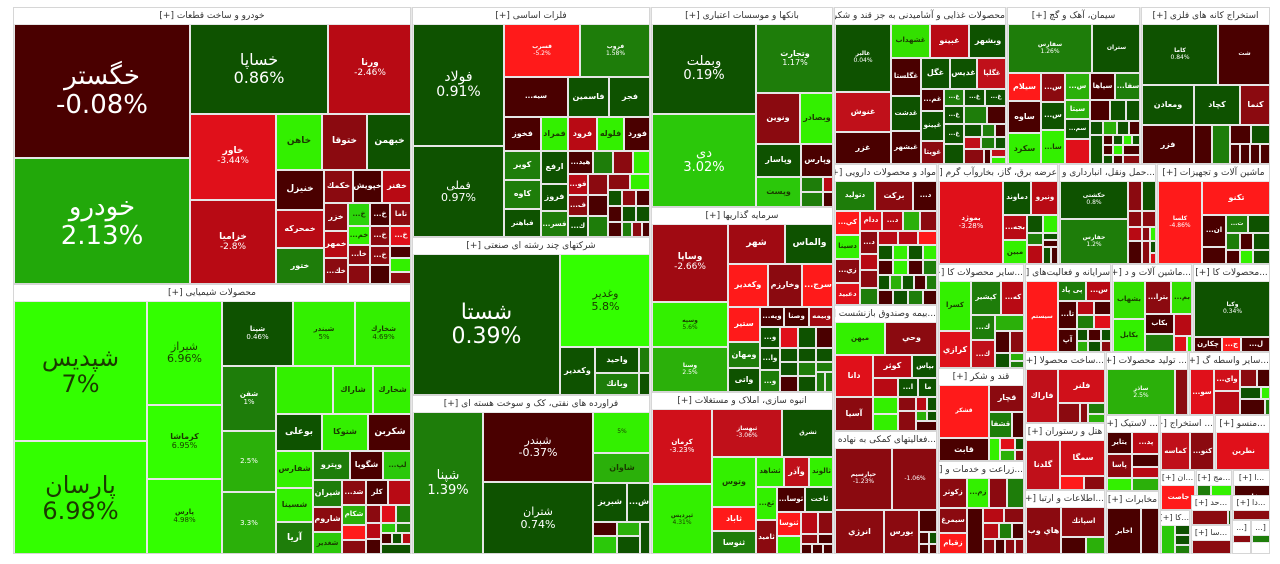 The image size is (1280, 564). I want to click on stock-tile: وبیمه, so click(820, 317).